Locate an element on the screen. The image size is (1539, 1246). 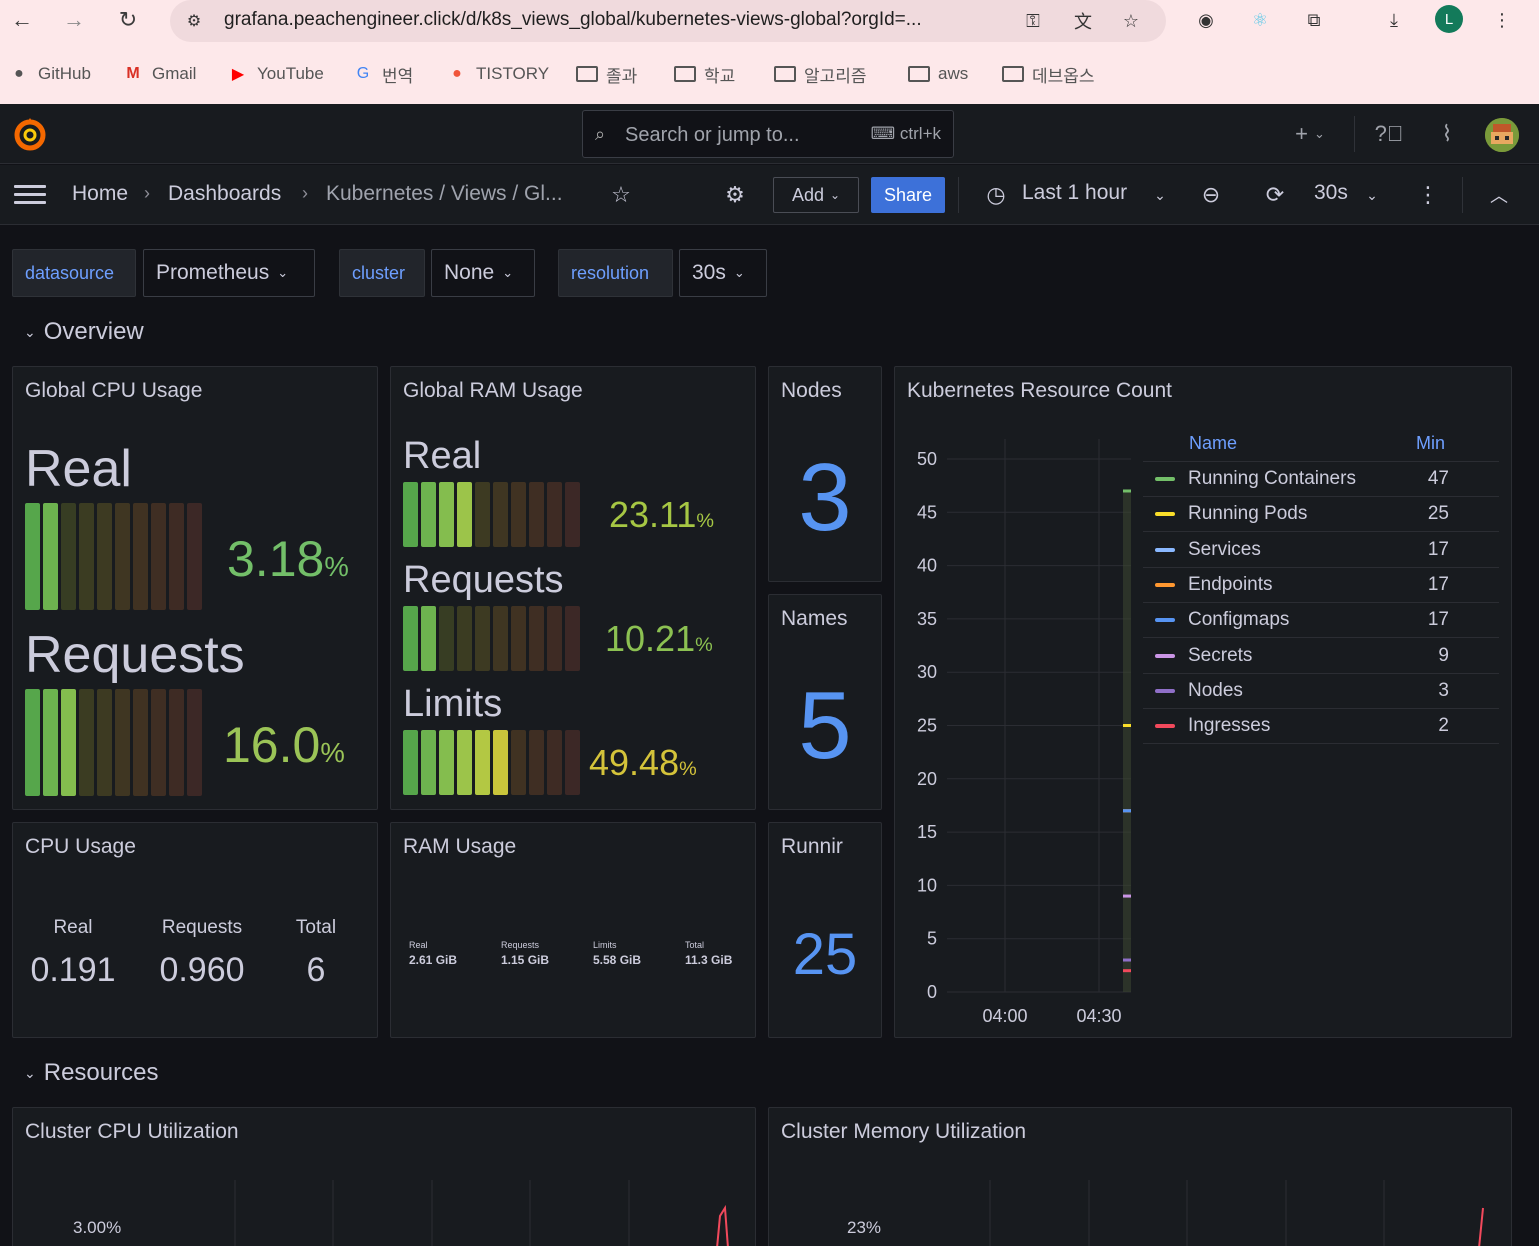
folder-icon is located at coordinates (1013, 74).